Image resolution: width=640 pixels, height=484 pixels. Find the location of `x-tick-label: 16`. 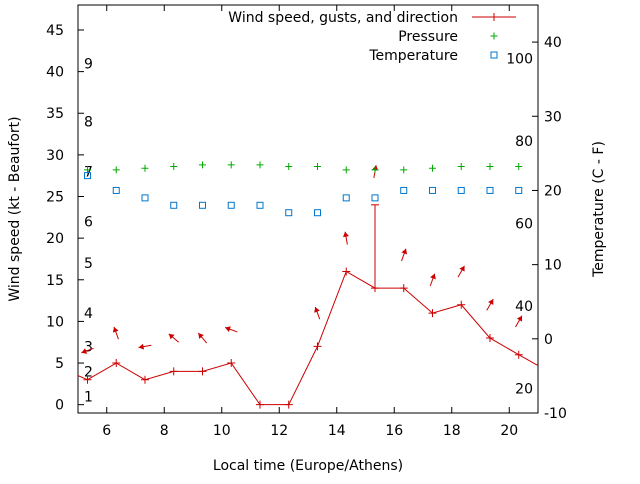

x-tick-label: 16 is located at coordinates (394, 431).